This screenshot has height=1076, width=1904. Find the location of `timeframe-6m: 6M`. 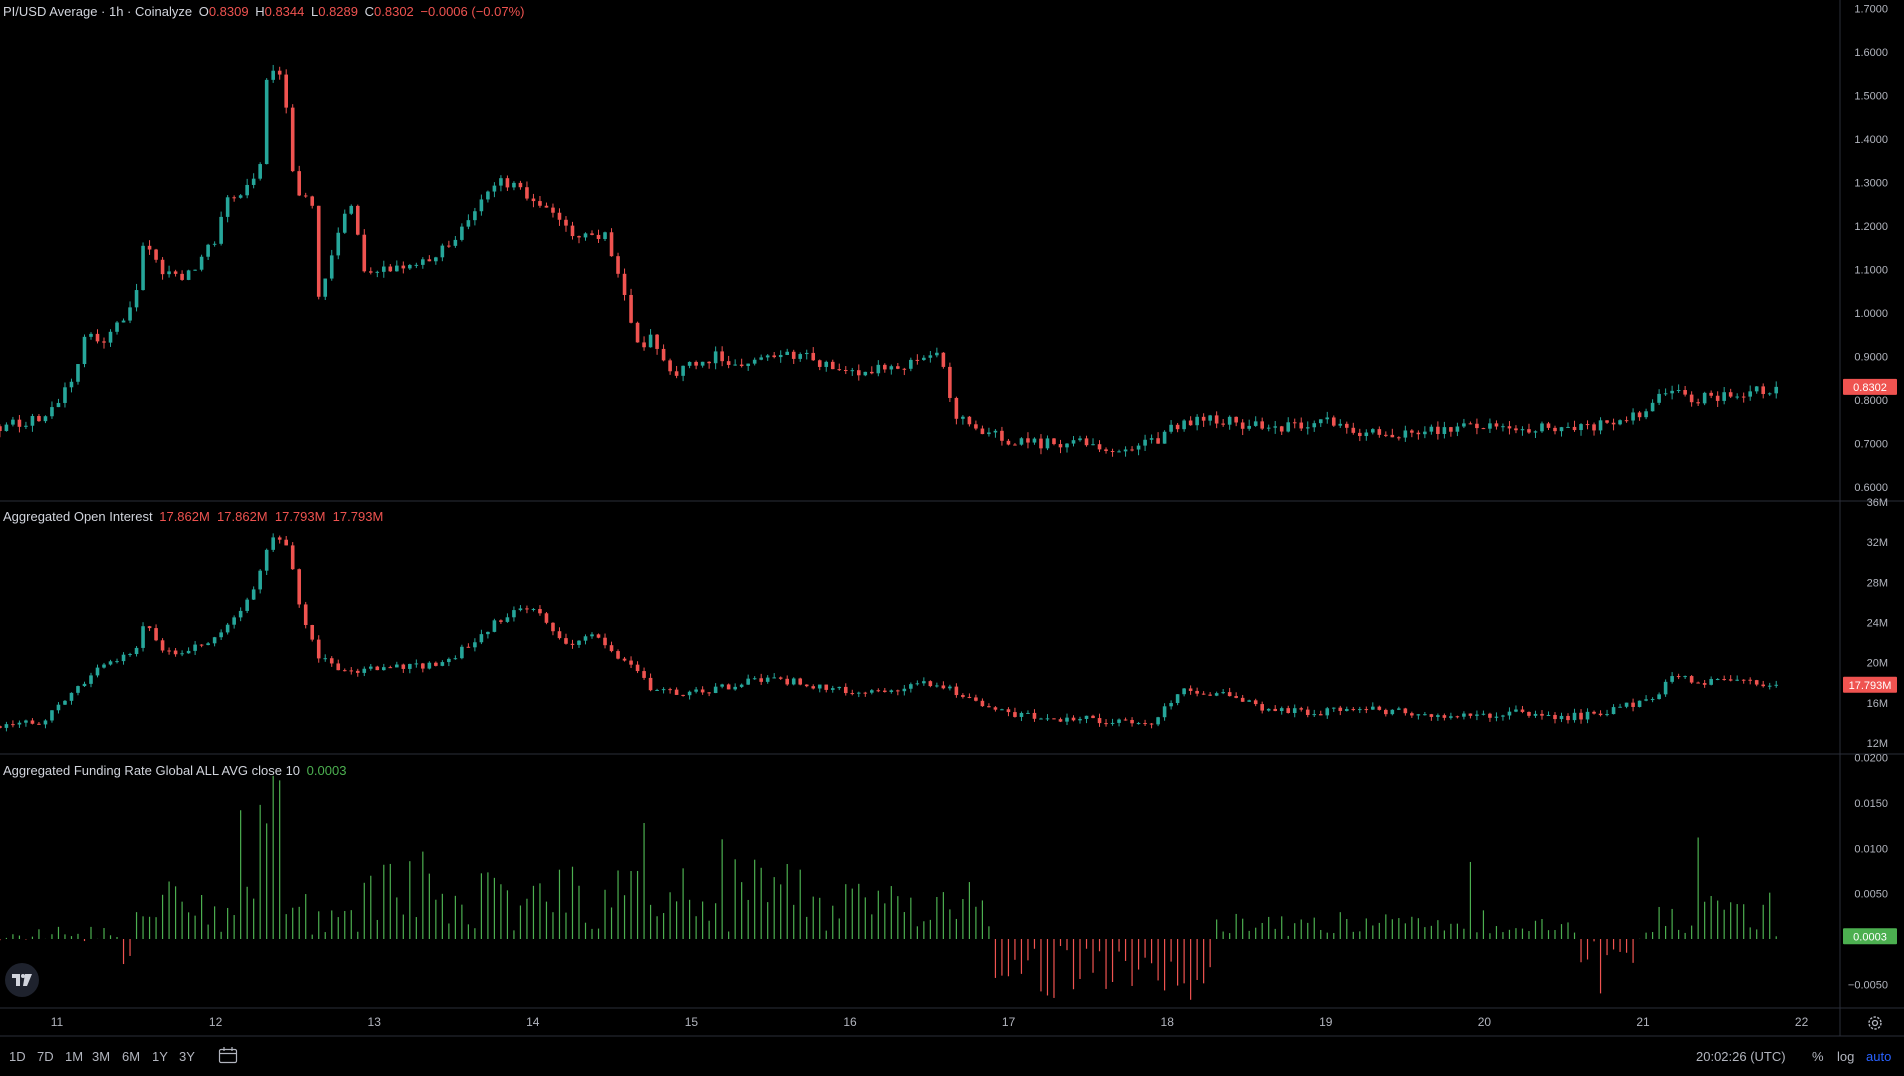

timeframe-6m: 6M is located at coordinates (131, 1056).